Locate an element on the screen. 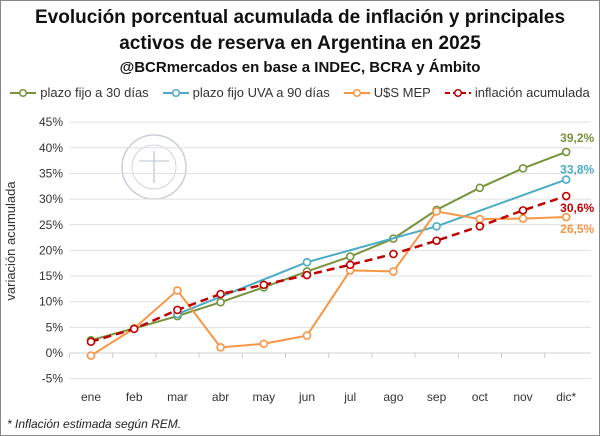 The width and height of the screenshot is (600, 436). legend-label: U$S MEP is located at coordinates (402, 92).